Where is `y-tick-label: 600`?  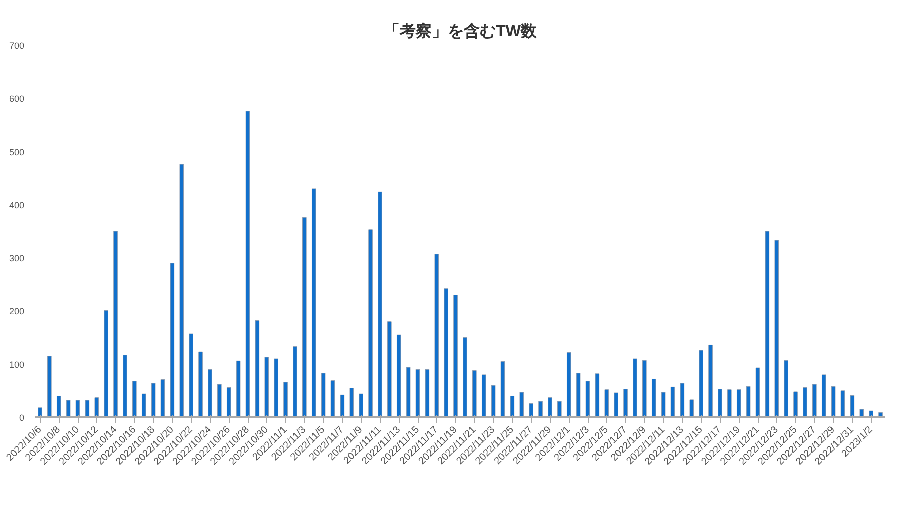 y-tick-label: 600 is located at coordinates (17, 99).